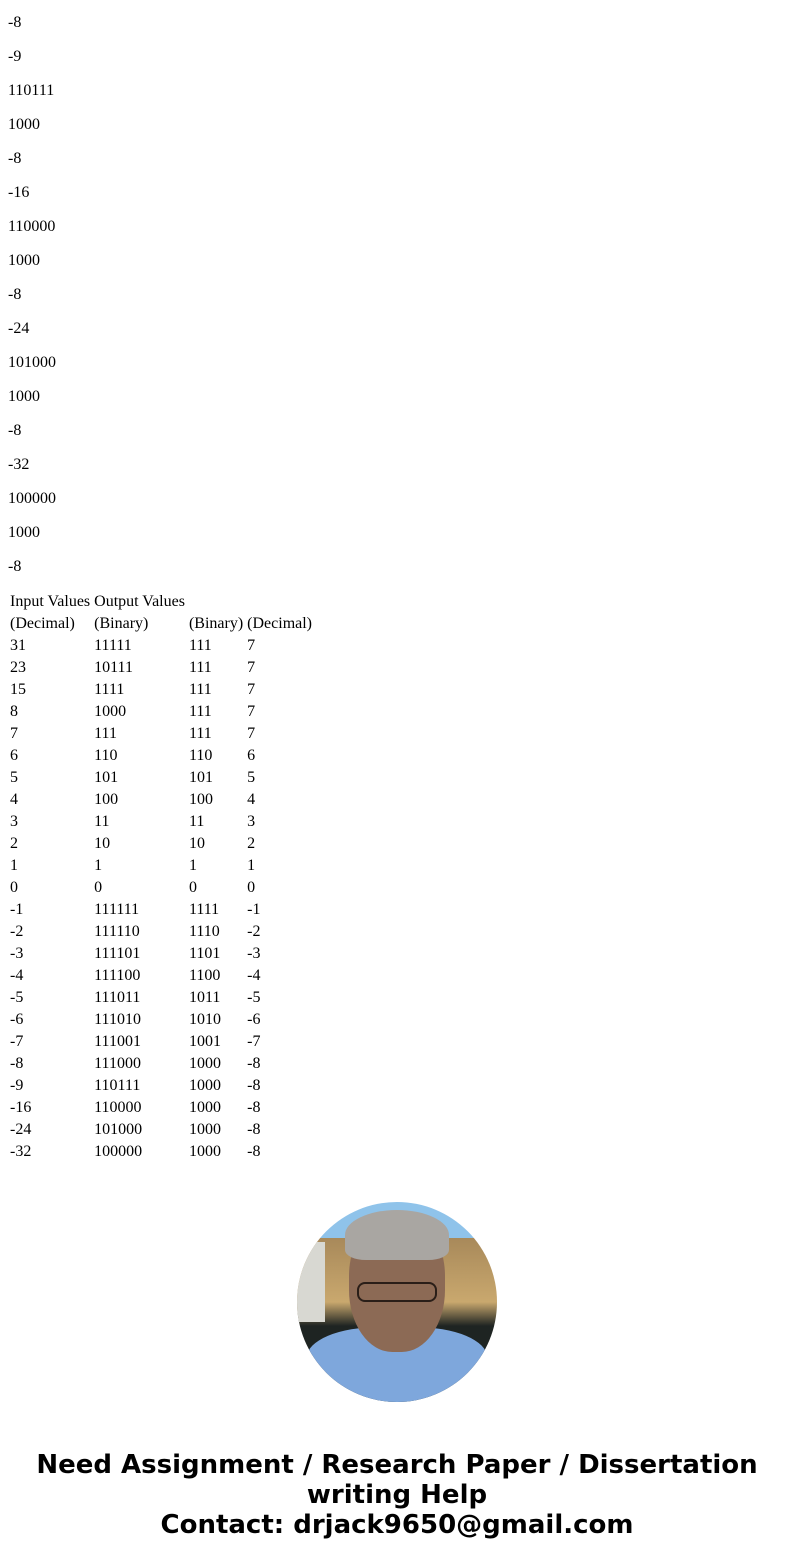 The image size is (794, 1568). Describe the element at coordinates (21, 1107) in the screenshot. I see `table-cell: -16` at that location.